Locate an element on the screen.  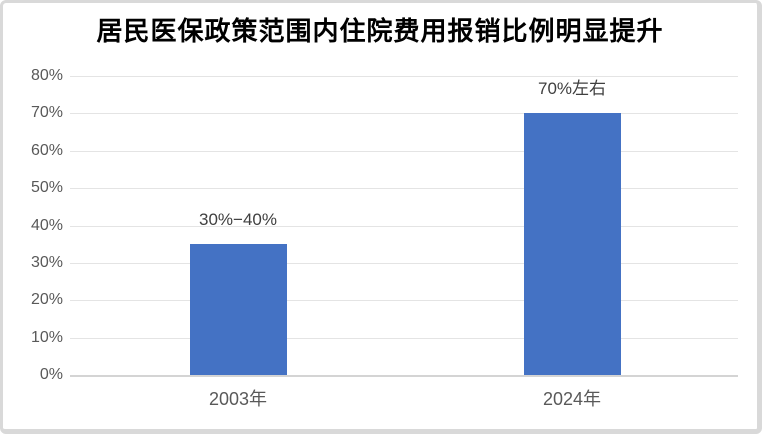
y-axis-tick-label: 70% is located at coordinates (46, 113).